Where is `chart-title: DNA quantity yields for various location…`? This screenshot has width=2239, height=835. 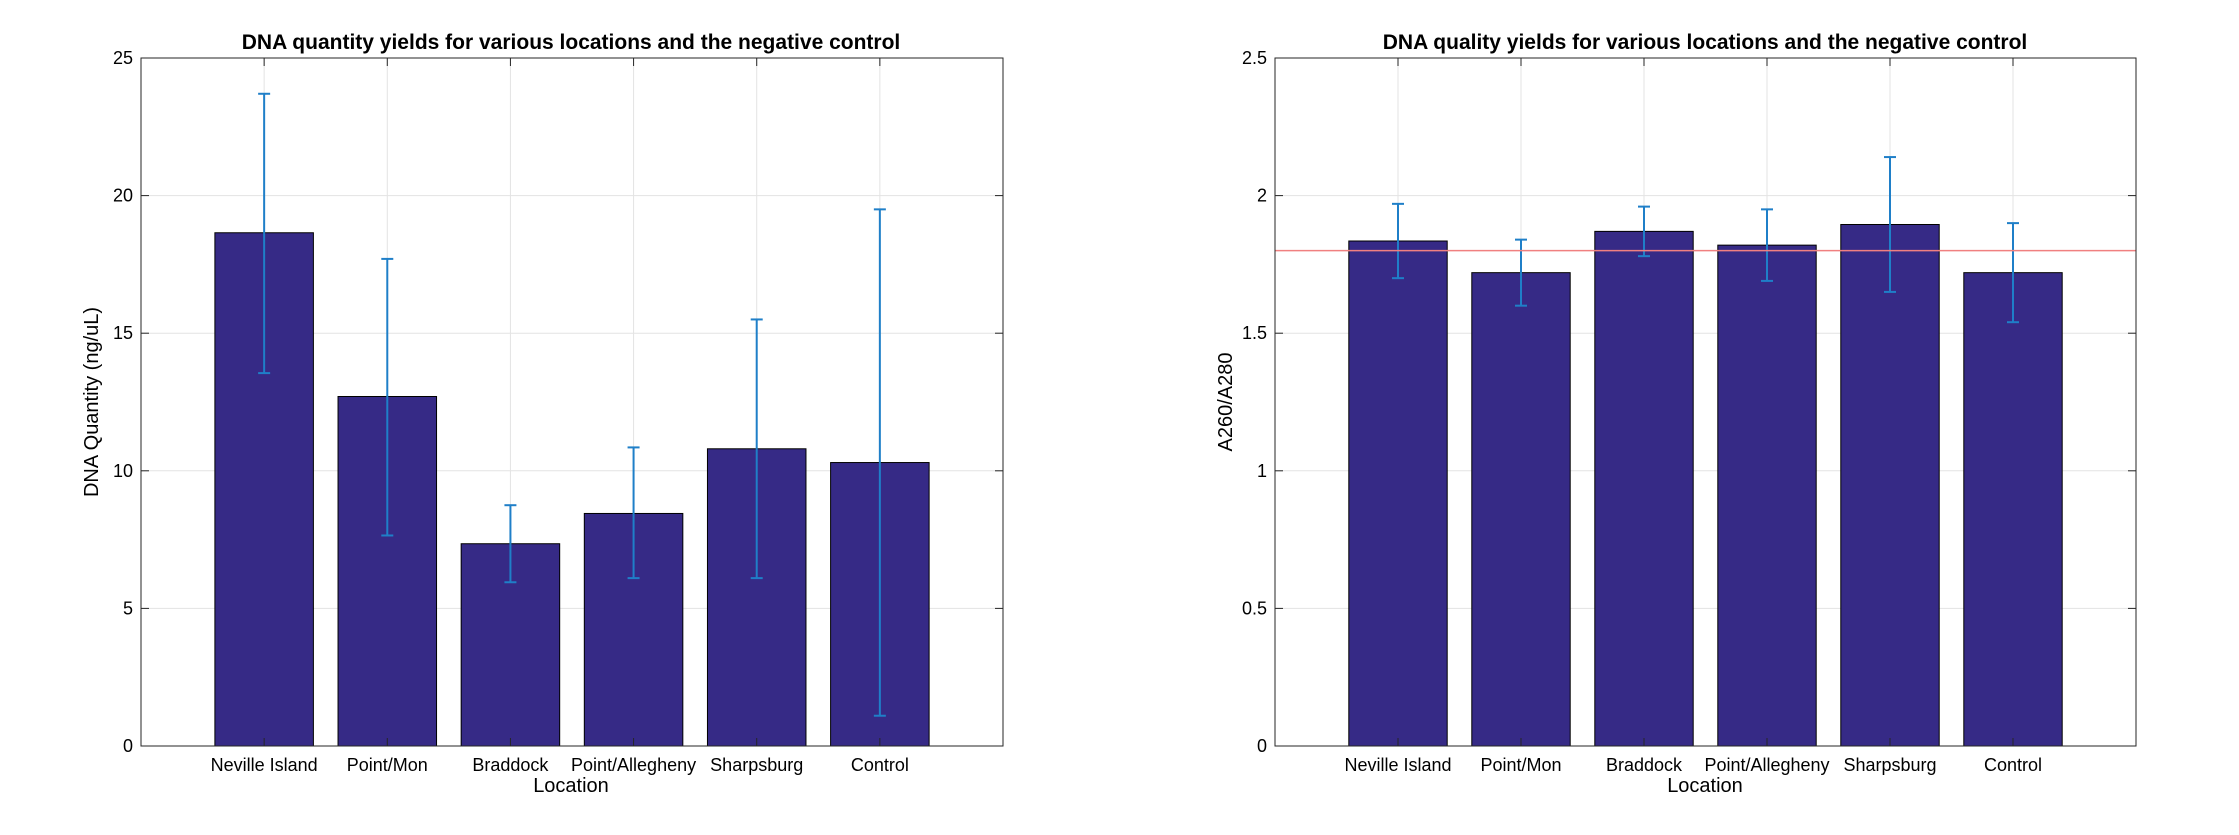 chart-title: DNA quantity yields for various location… is located at coordinates (571, 42).